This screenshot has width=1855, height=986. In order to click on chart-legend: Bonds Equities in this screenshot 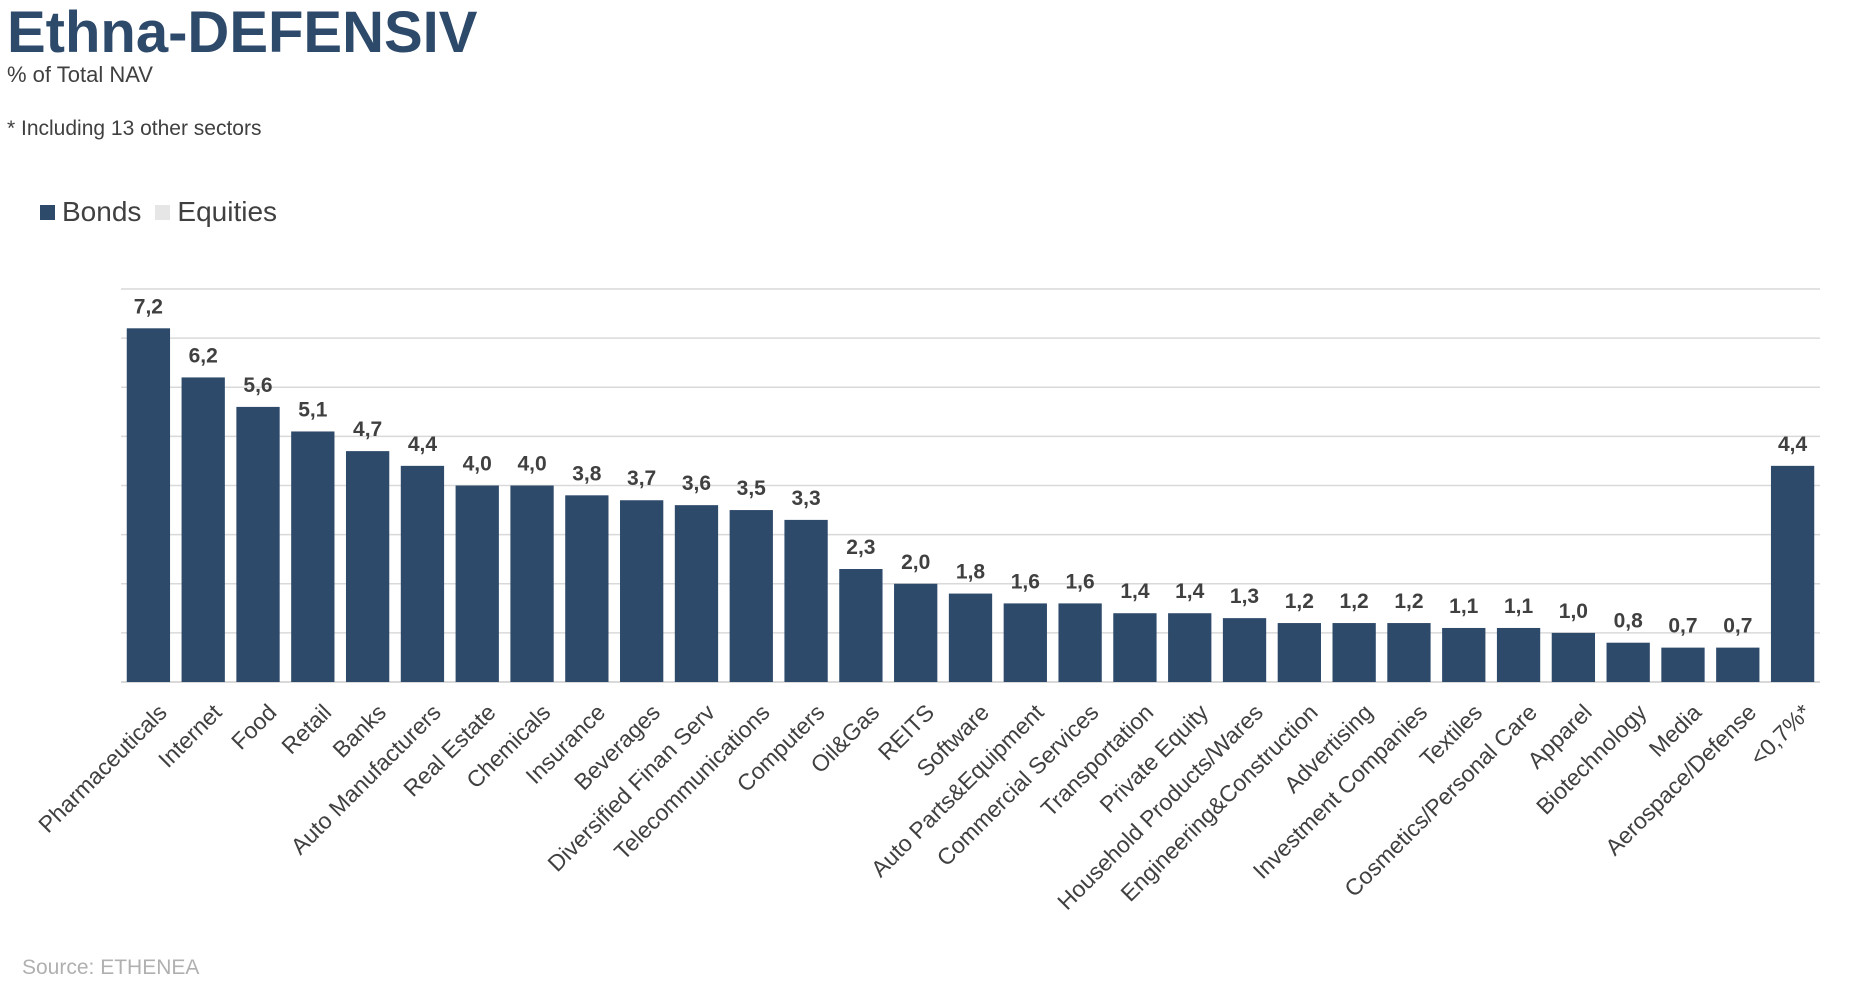, I will do `click(165, 212)`.